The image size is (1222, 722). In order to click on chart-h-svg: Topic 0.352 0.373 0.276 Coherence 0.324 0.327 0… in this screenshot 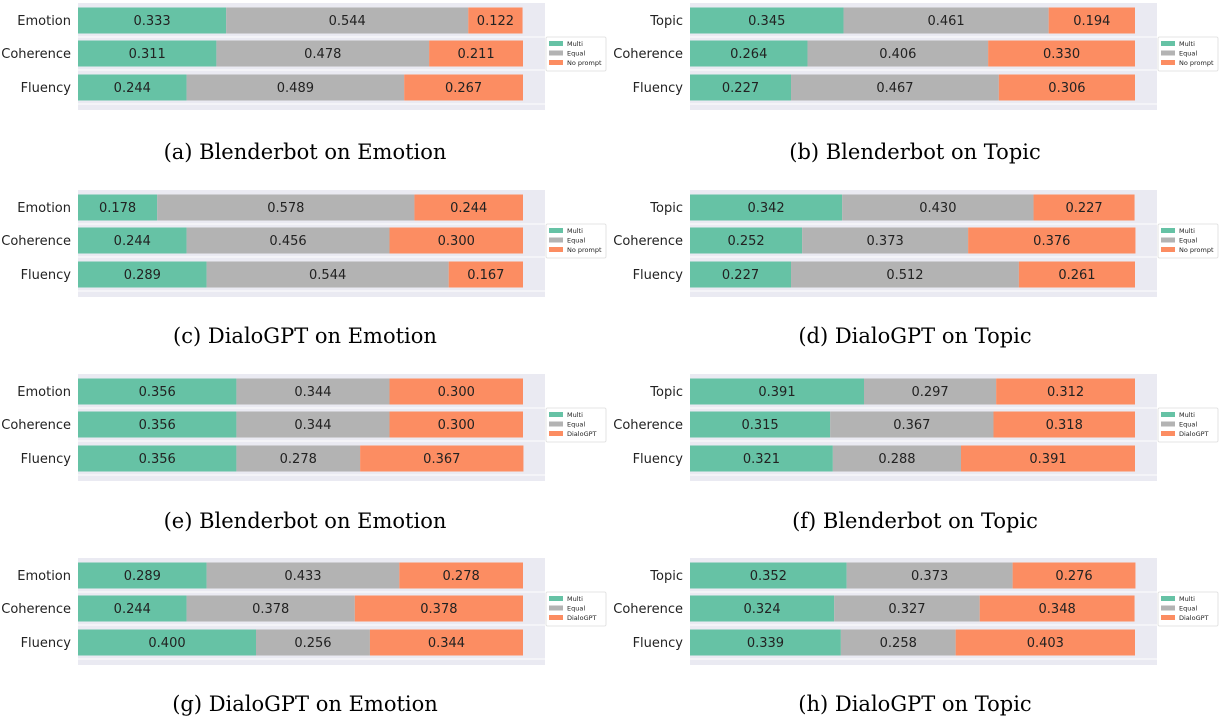, I will do `click(916, 611)`.